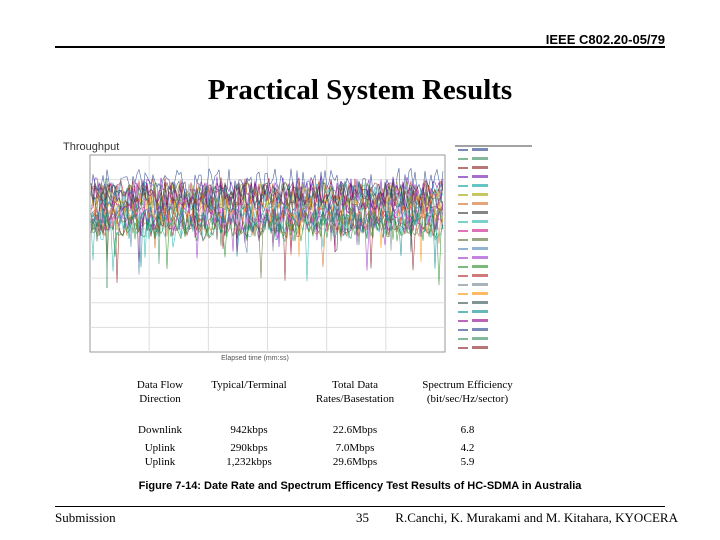 The width and height of the screenshot is (720, 540). Describe the element at coordinates (160, 430) in the screenshot. I see `table-cell: Downlink` at that location.